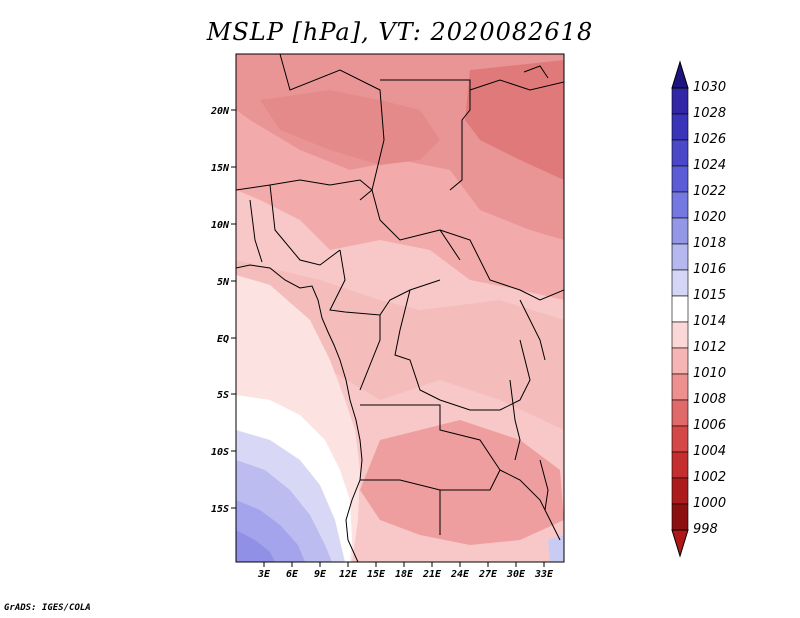 This screenshot has width=800, height=618. What do you see at coordinates (710, 295) in the screenshot?
I see `colorbar-level-label: 1015` at bounding box center [710, 295].